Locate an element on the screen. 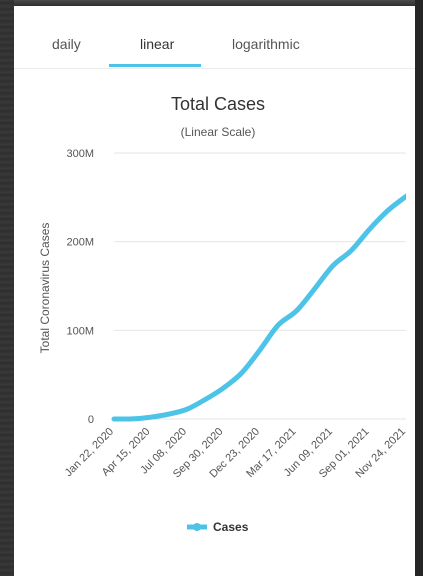  window-frame-top is located at coordinates (211, 3).